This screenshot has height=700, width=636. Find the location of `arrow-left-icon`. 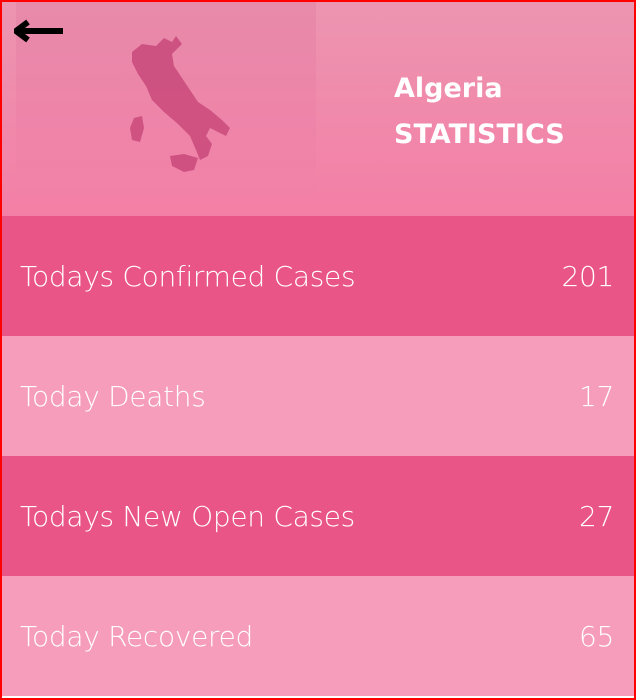

arrow-left-icon is located at coordinates (37, 31).